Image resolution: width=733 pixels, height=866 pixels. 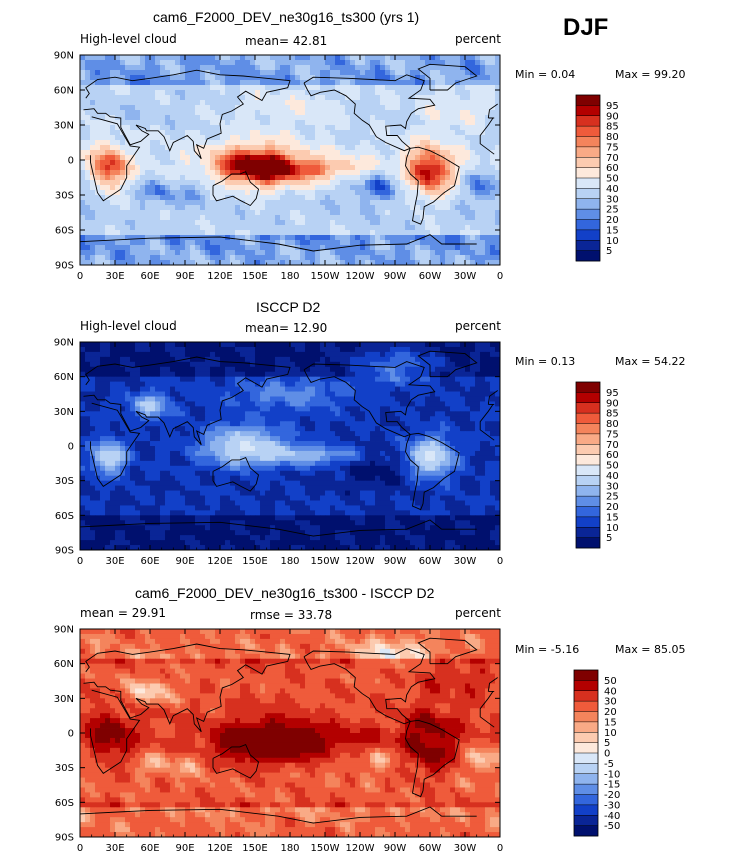 I want to click on colorbar-label: 10, so click(x=612, y=241).